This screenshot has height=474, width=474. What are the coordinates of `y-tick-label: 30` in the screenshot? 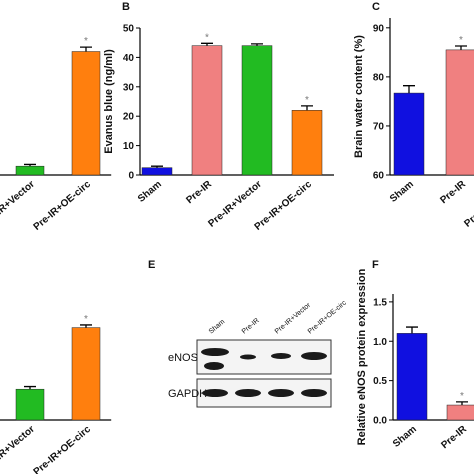 It's located at (129, 87).